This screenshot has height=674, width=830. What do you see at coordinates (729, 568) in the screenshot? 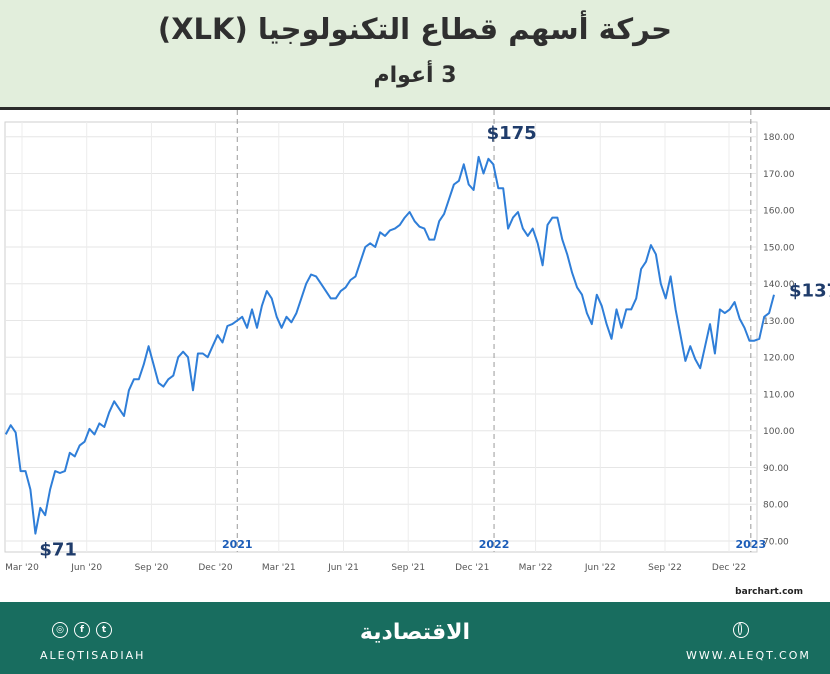
I see `x-tick-label: Dec '22` at bounding box center [729, 568].